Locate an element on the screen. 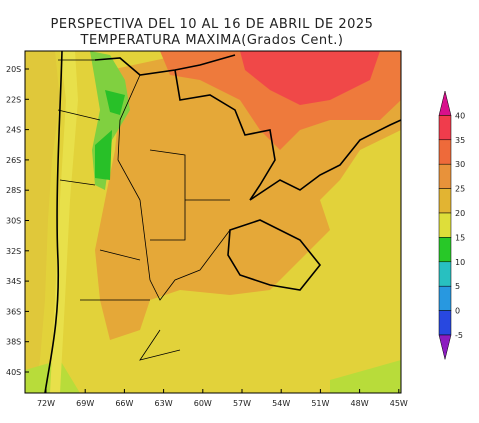 The width and height of the screenshot is (479, 423). colorbar: 40 35 30 25 20 15 10 5 0 -5 is located at coordinates (451, 225).